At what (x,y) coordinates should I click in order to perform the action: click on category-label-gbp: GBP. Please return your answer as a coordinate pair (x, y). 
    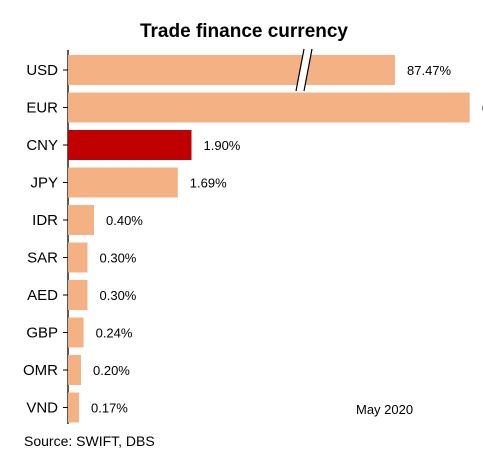
    Looking at the image, I should click on (42, 333).